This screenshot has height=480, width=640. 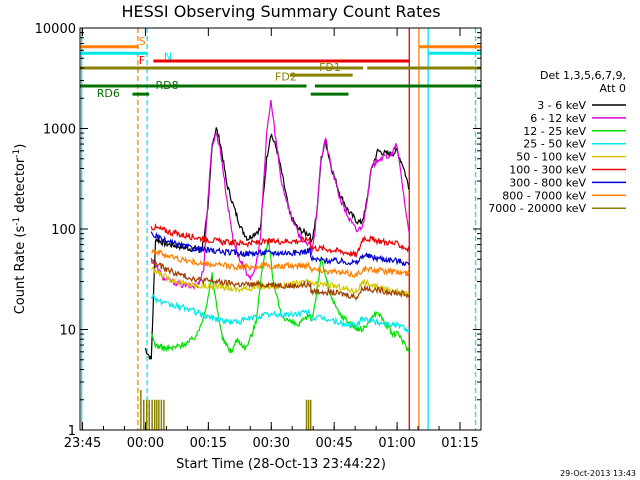 What do you see at coordinates (208, 443) in the screenshot?
I see `x-tick-label-2: 00:15` at bounding box center [208, 443].